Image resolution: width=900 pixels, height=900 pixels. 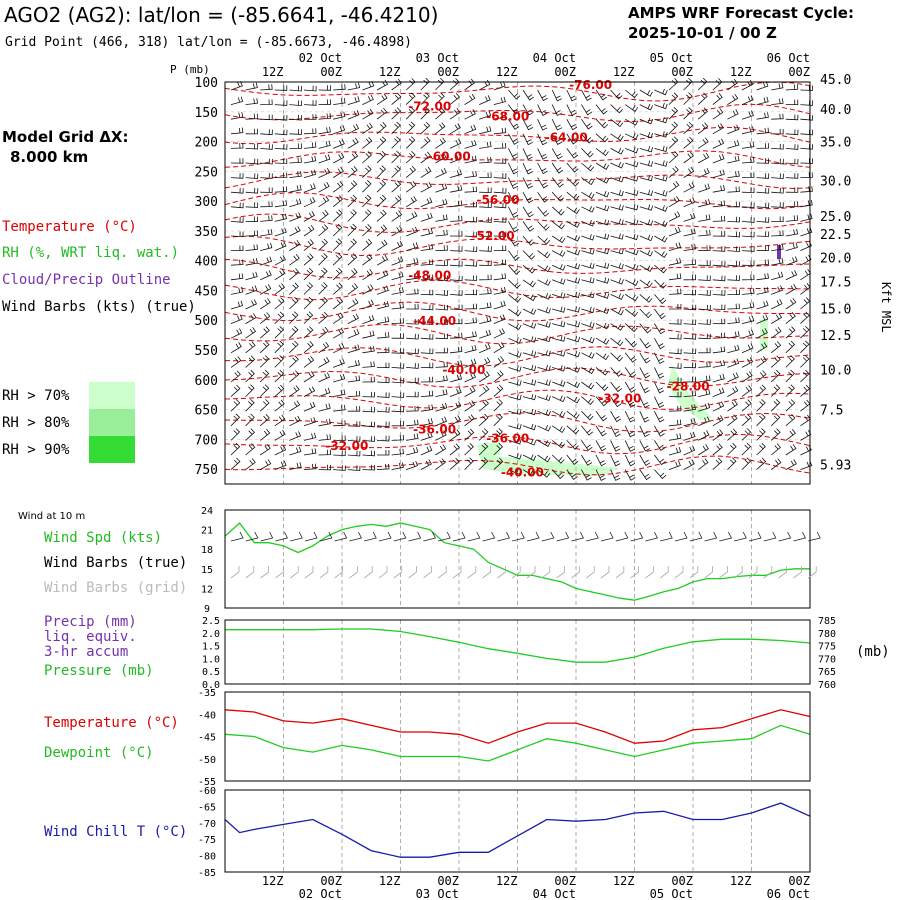 What do you see at coordinates (788, 893) in the screenshot?
I see `bottom-date-label: 06 Oct` at bounding box center [788, 893].